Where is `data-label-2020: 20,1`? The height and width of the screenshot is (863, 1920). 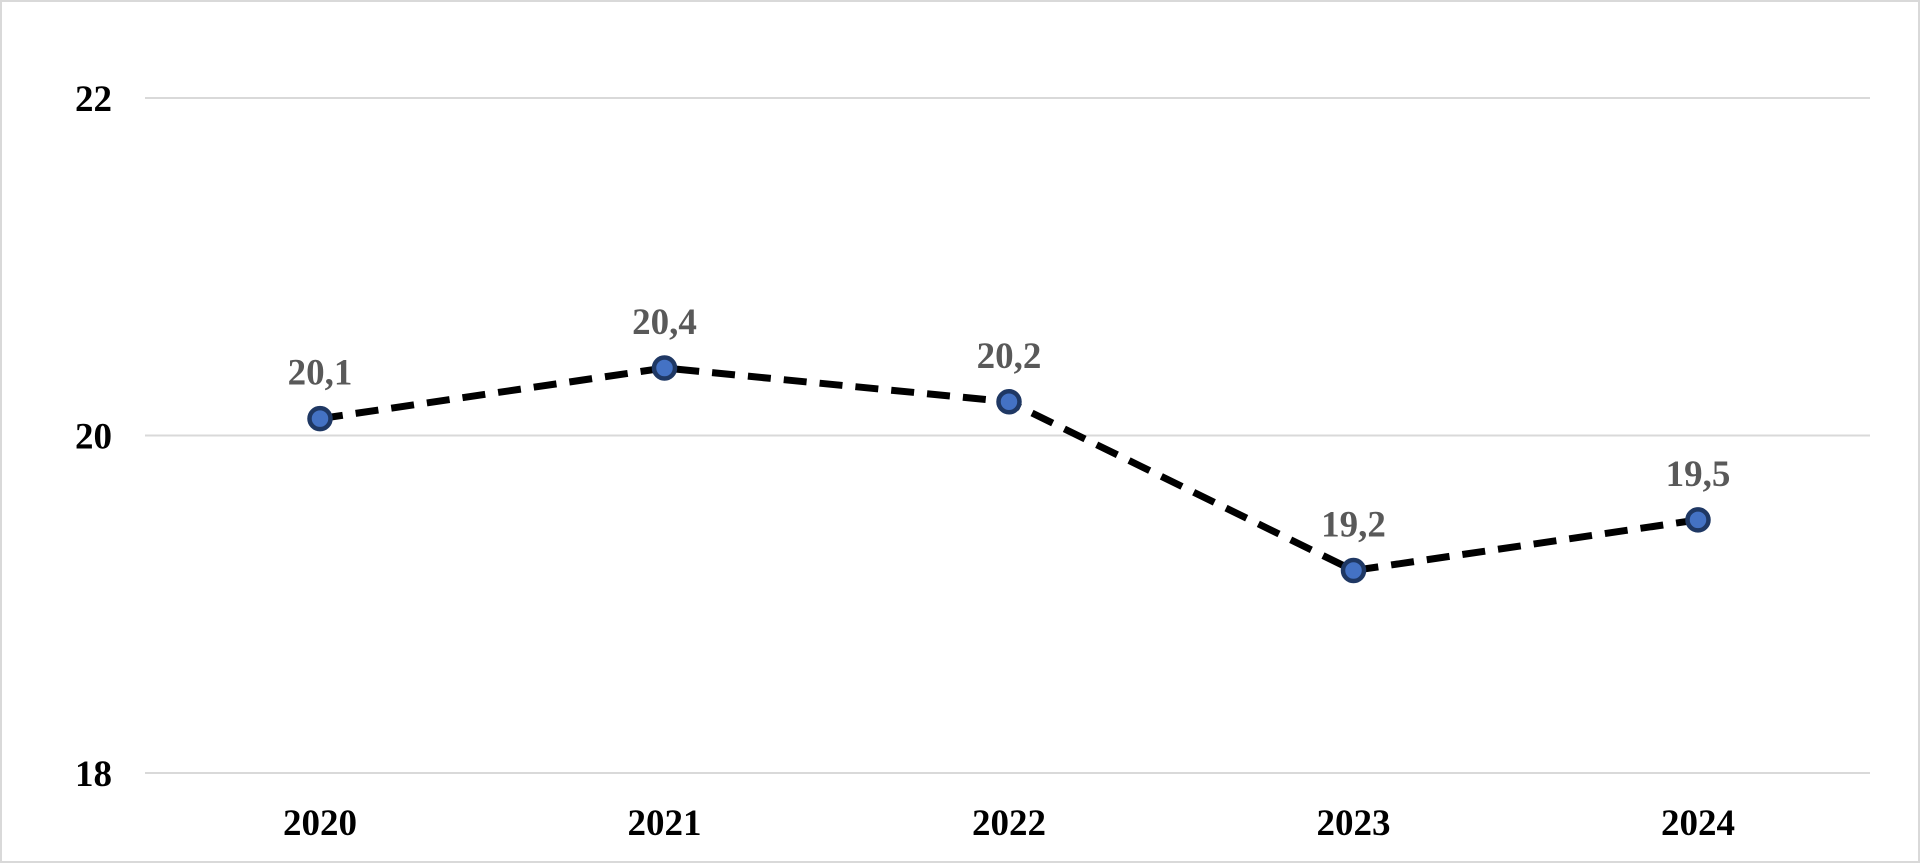 data-label-2020: 20,1 is located at coordinates (320, 373).